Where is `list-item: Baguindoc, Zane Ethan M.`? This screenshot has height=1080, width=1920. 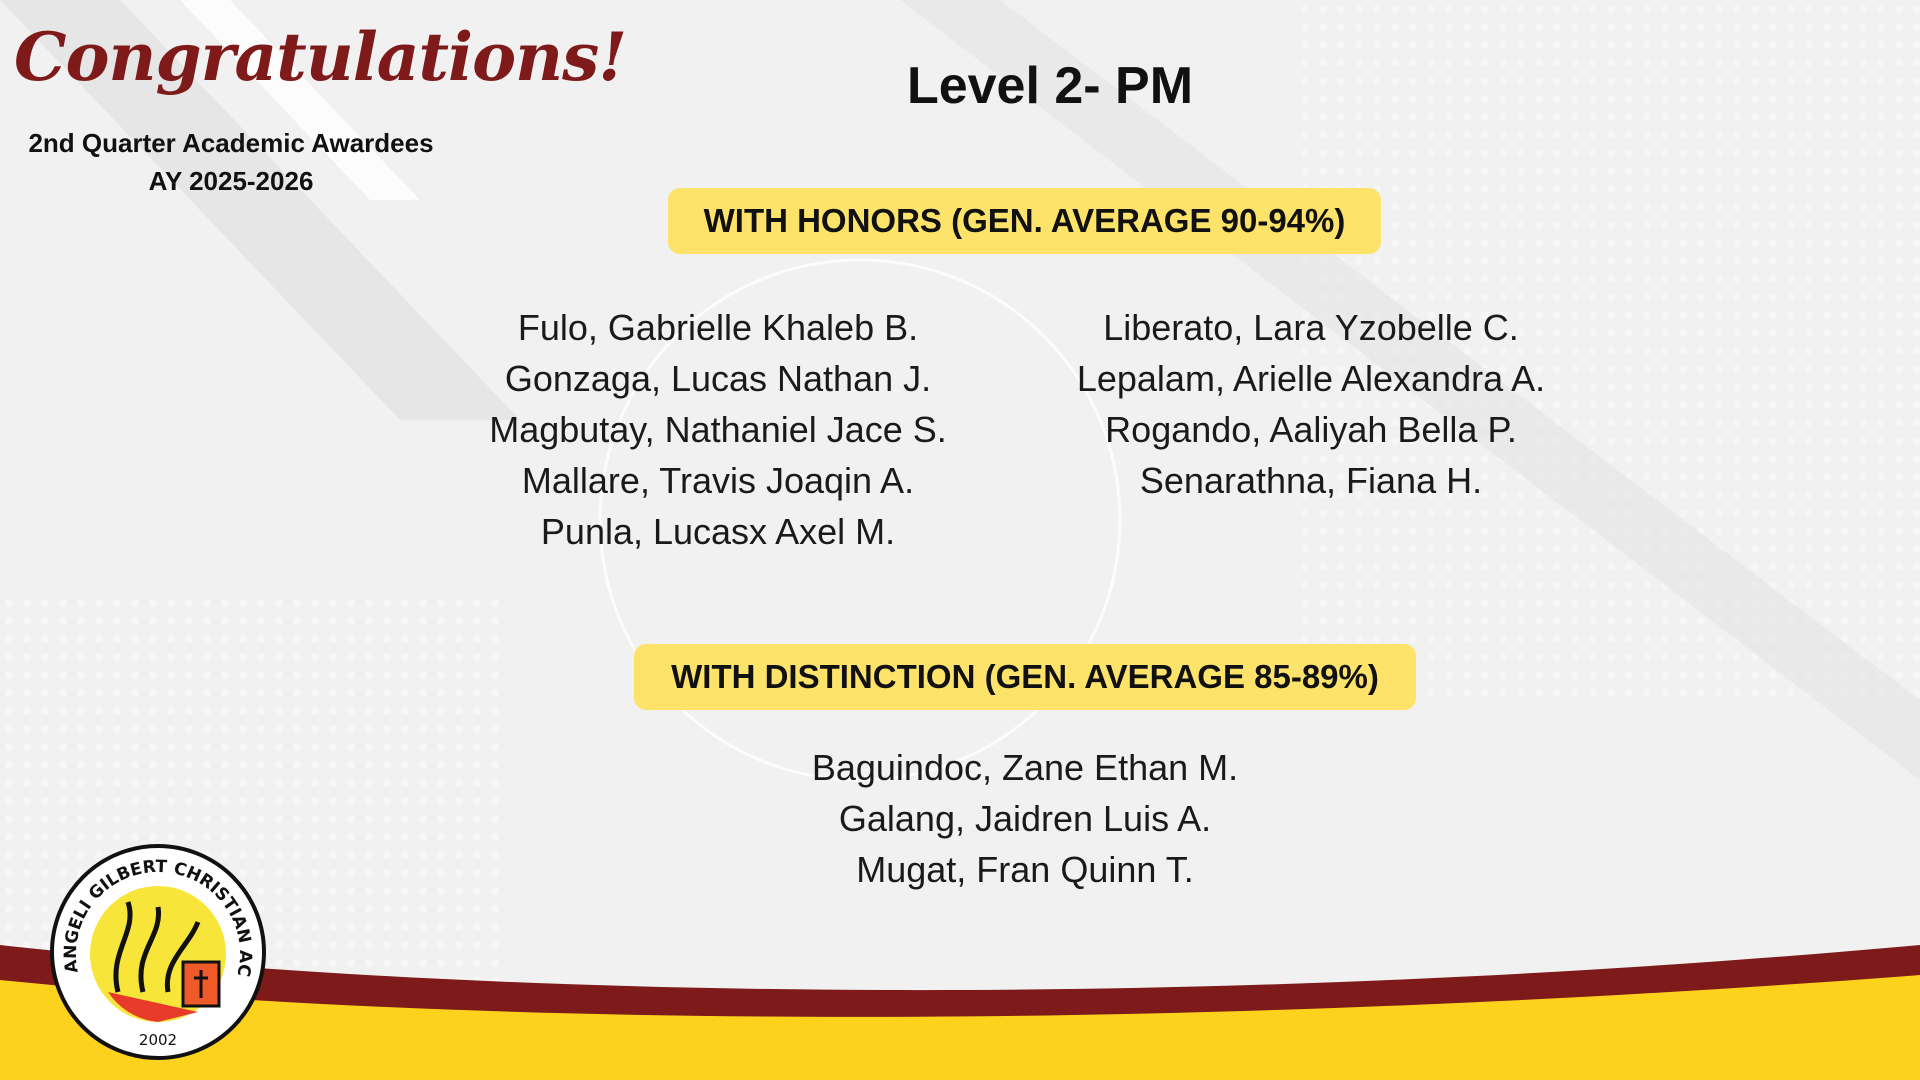 list-item: Baguindoc, Zane Ethan M. is located at coordinates (1025, 767).